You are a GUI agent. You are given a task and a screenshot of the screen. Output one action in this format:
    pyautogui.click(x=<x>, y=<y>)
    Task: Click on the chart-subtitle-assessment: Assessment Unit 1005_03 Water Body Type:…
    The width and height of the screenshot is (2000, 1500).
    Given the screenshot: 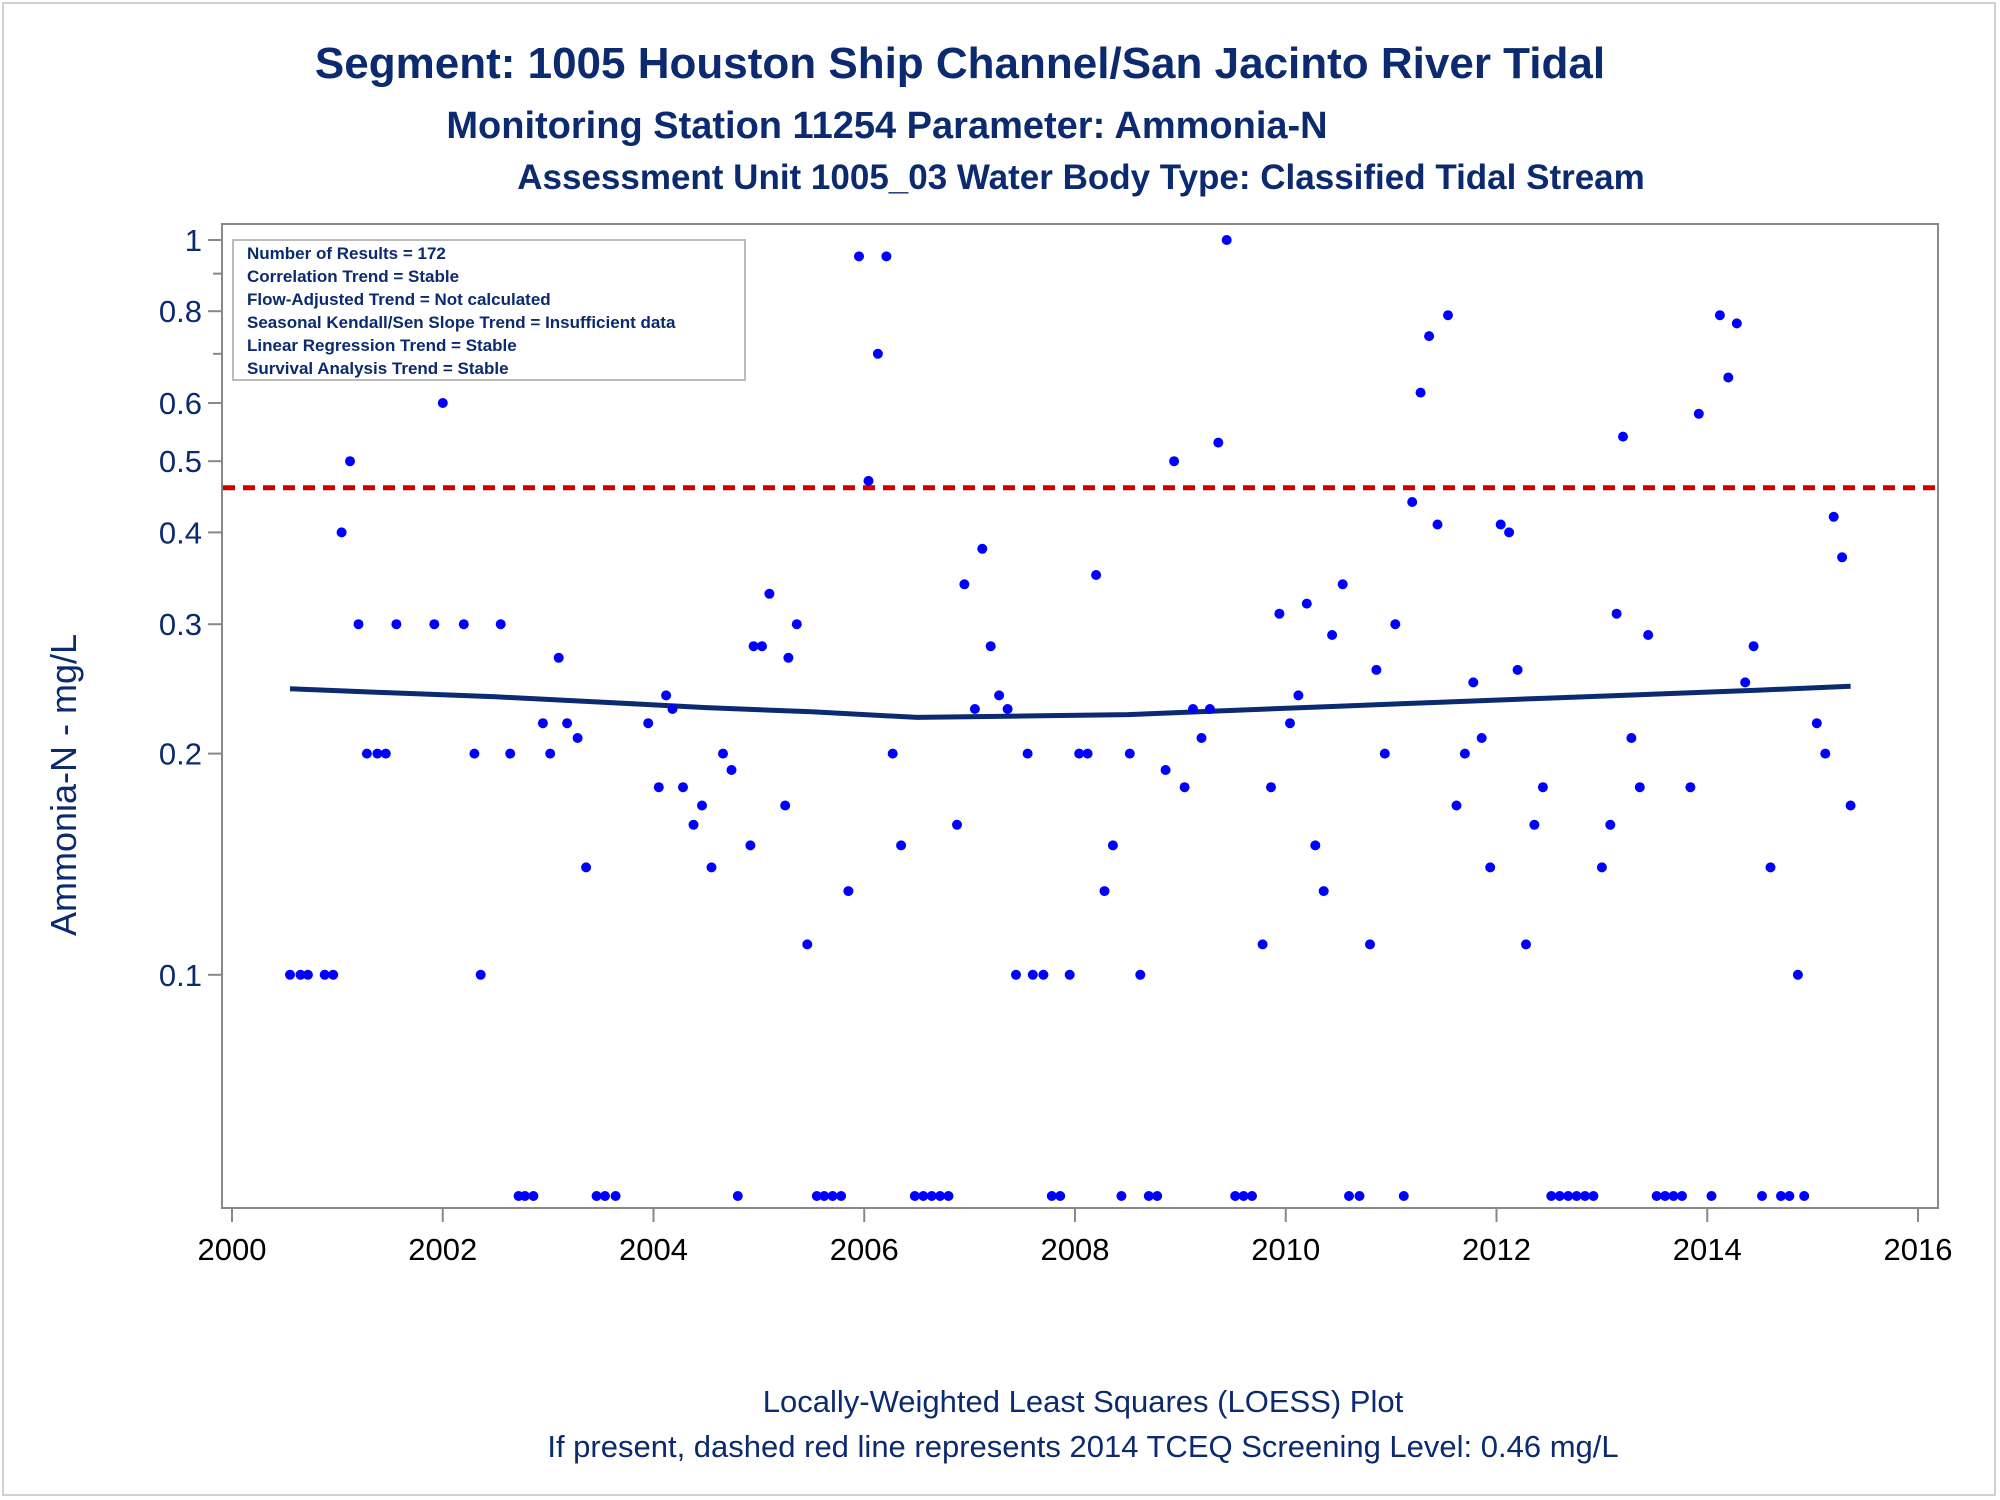 What is the action you would take?
    pyautogui.click(x=1081, y=177)
    